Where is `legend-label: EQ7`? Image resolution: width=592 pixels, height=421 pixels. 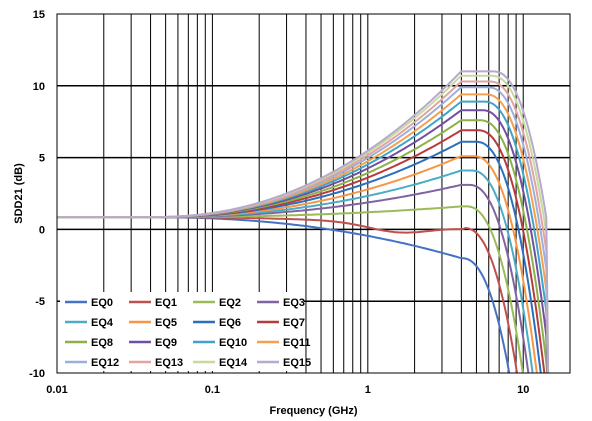
legend-label: EQ7 is located at coordinates (294, 323).